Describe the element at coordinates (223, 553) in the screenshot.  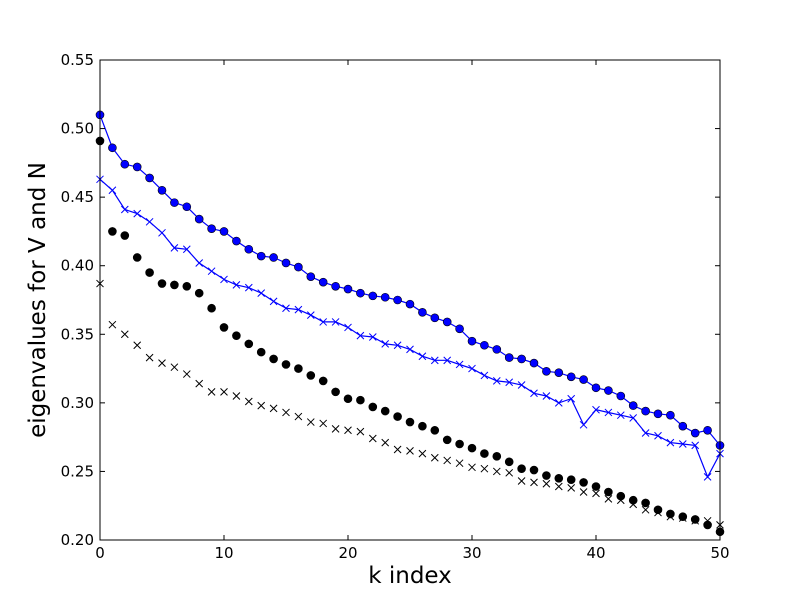
I see `x-tick-label: 10` at that location.